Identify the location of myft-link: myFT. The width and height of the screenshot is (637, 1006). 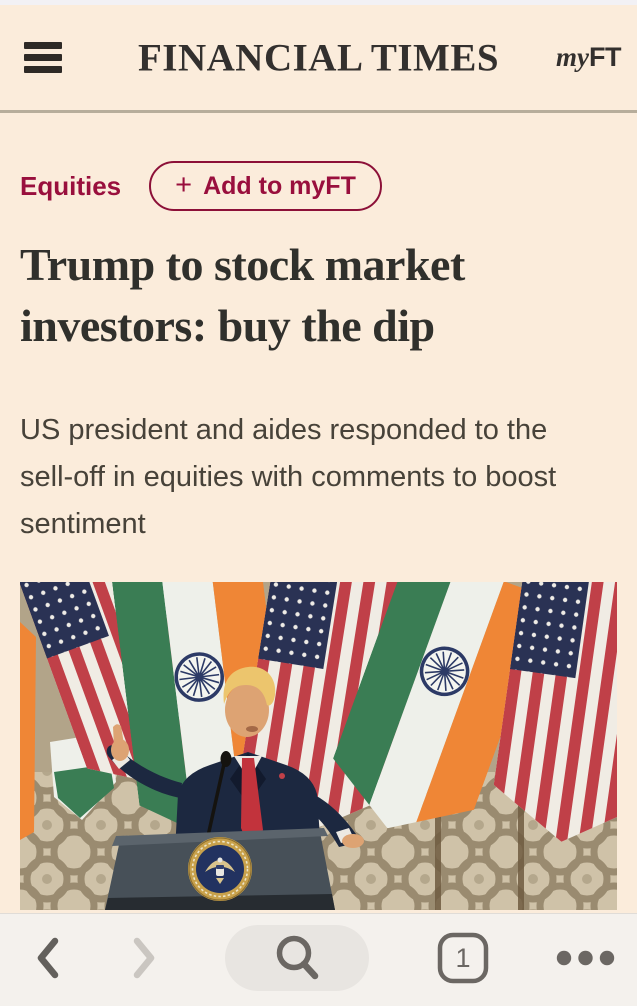
(589, 57).